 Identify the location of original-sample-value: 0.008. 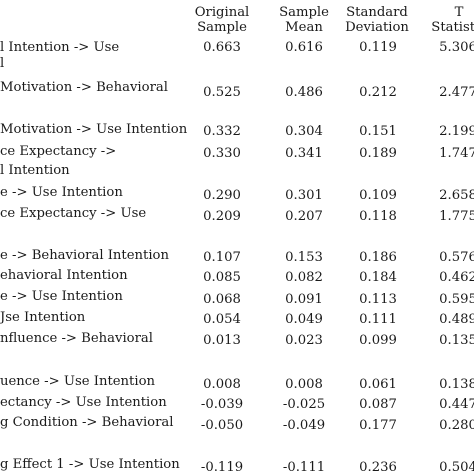
(222, 384).